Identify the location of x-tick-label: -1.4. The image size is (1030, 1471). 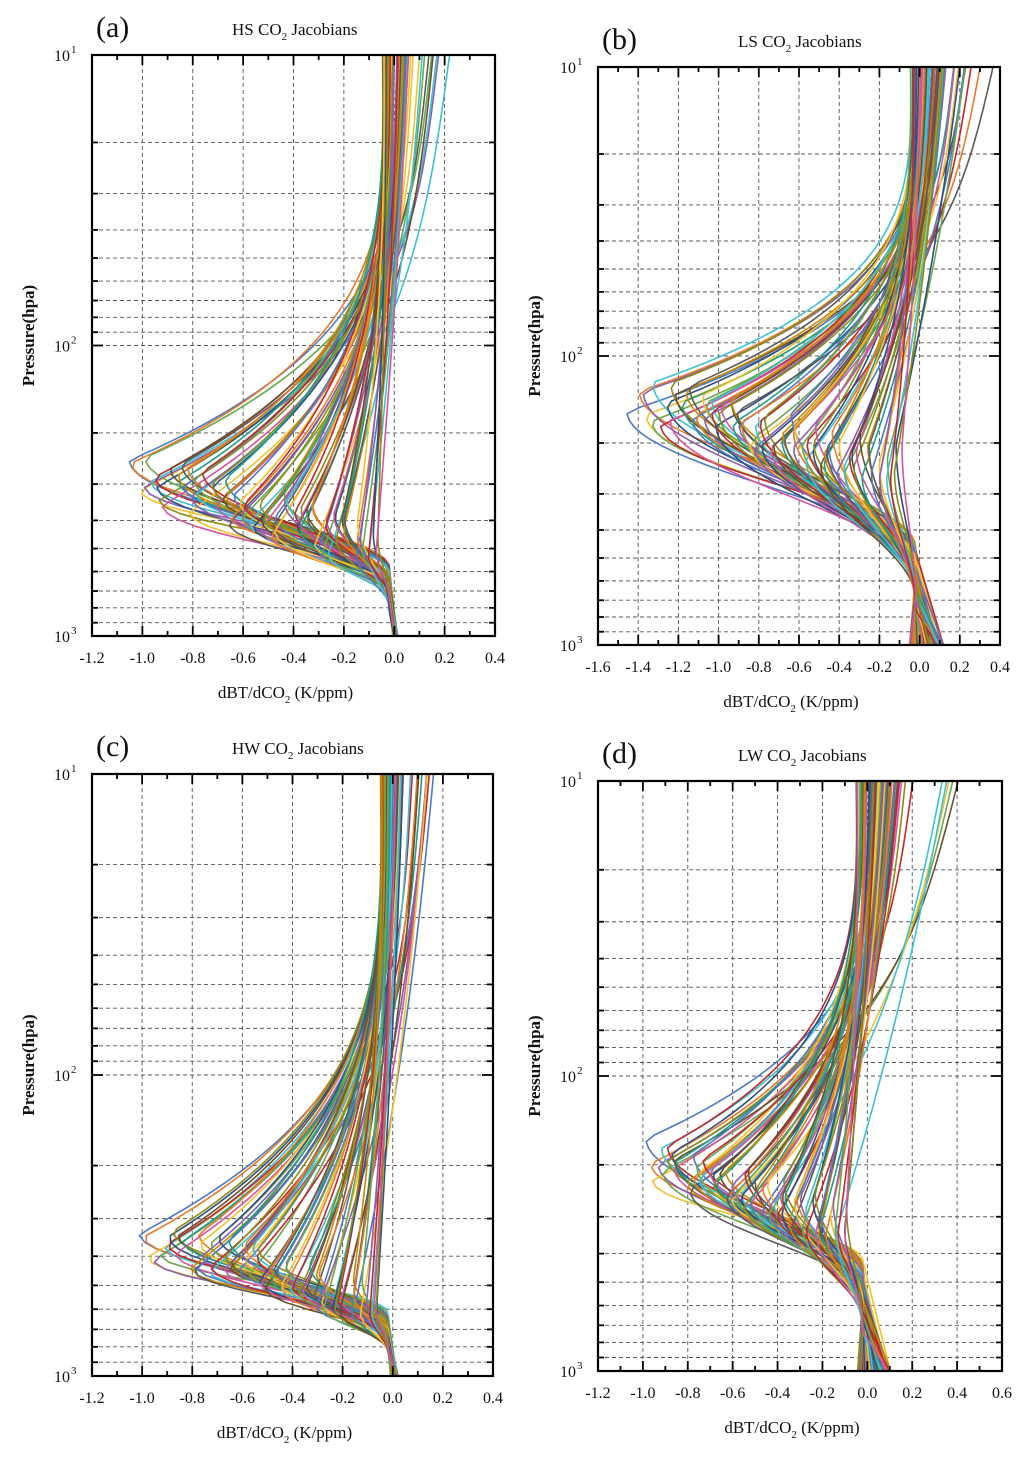
(638, 667).